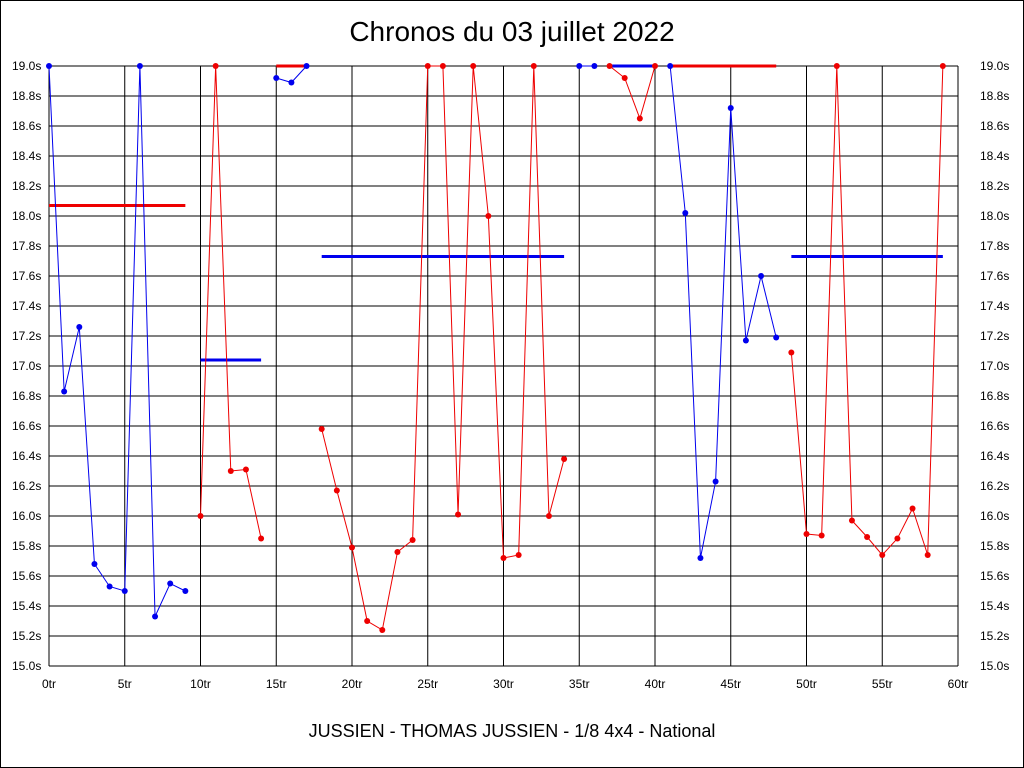 The height and width of the screenshot is (768, 1024). What do you see at coordinates (276, 684) in the screenshot?
I see `x-tick-label: 15tr` at bounding box center [276, 684].